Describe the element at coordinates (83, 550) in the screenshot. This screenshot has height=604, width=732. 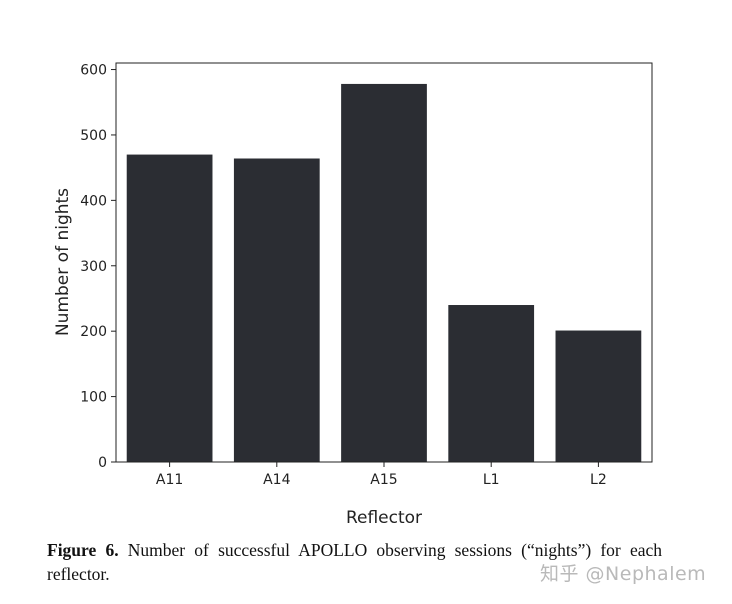
I see `figure-number: Figure 6.` at that location.